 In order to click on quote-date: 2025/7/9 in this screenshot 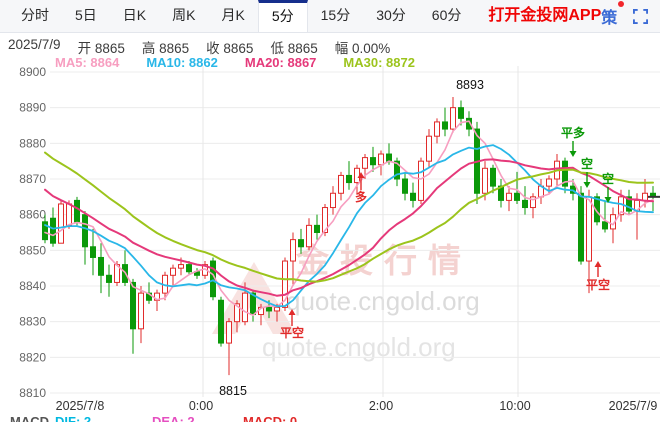, I will do `click(34, 44)`.